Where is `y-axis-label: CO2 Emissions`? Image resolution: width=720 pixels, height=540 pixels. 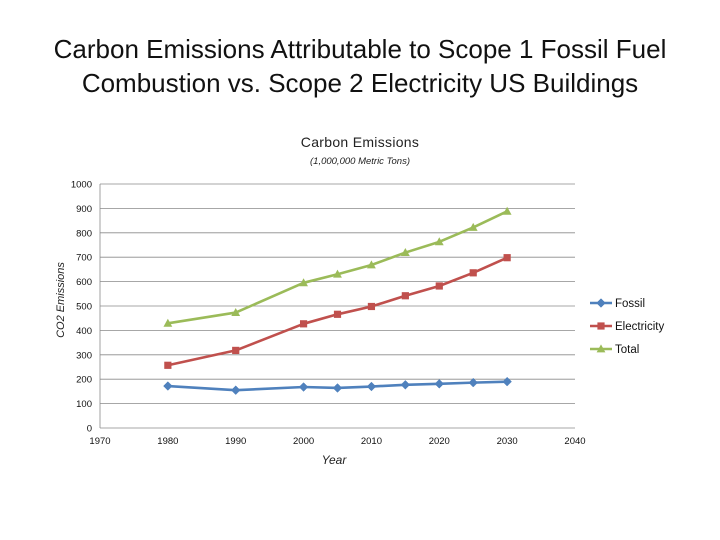 y-axis-label: CO2 Emissions is located at coordinates (61, 300).